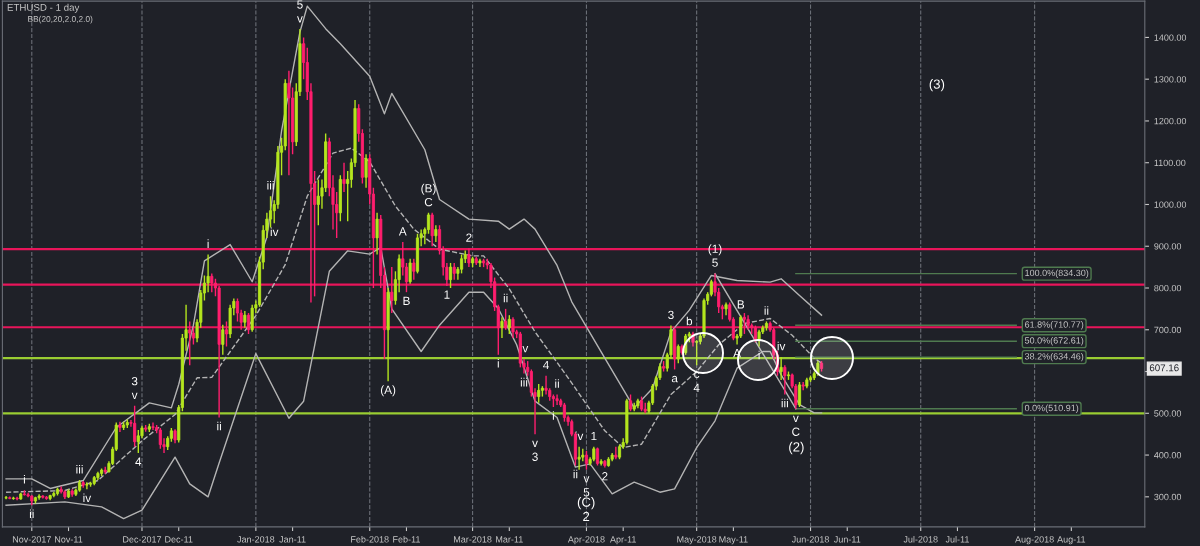 The height and width of the screenshot is (546, 1200). What do you see at coordinates (920, 539) in the screenshot?
I see `x-tick-label: Jul-2018` at bounding box center [920, 539].